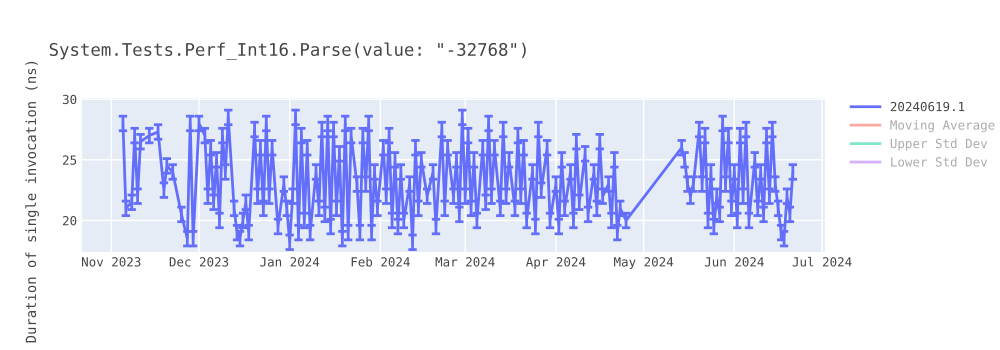  I want to click on legend-label: Lower Std Dev, so click(939, 161).